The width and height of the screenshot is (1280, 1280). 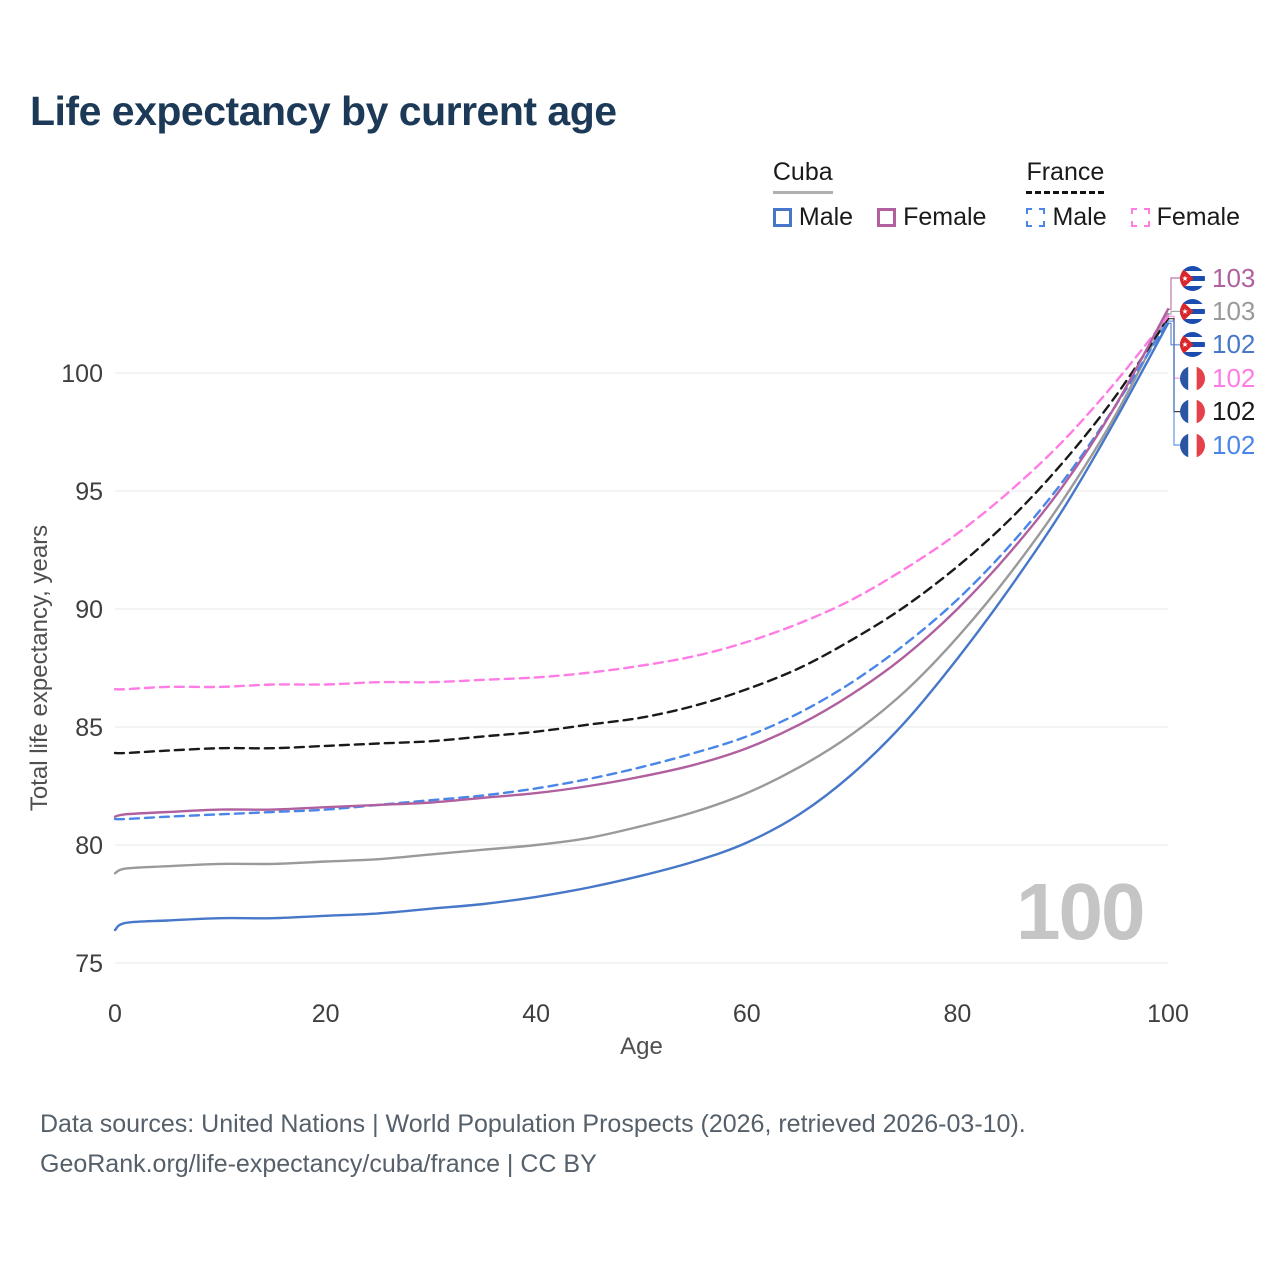 I want to click on x-tick-label: 20, so click(x=326, y=1014).